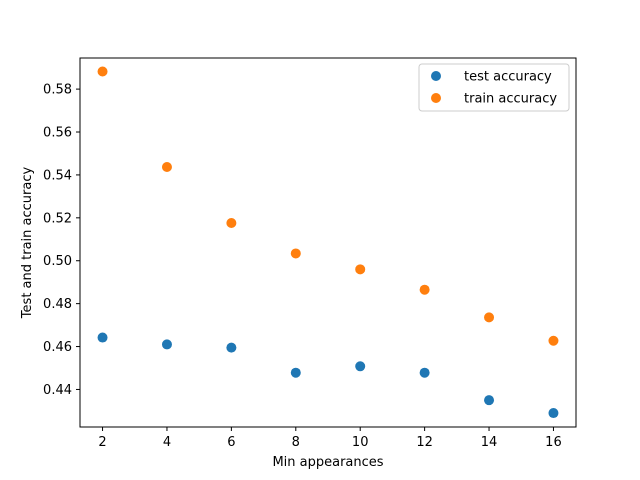 The height and width of the screenshot is (480, 640). I want to click on x-tick-label: 4, so click(167, 442).